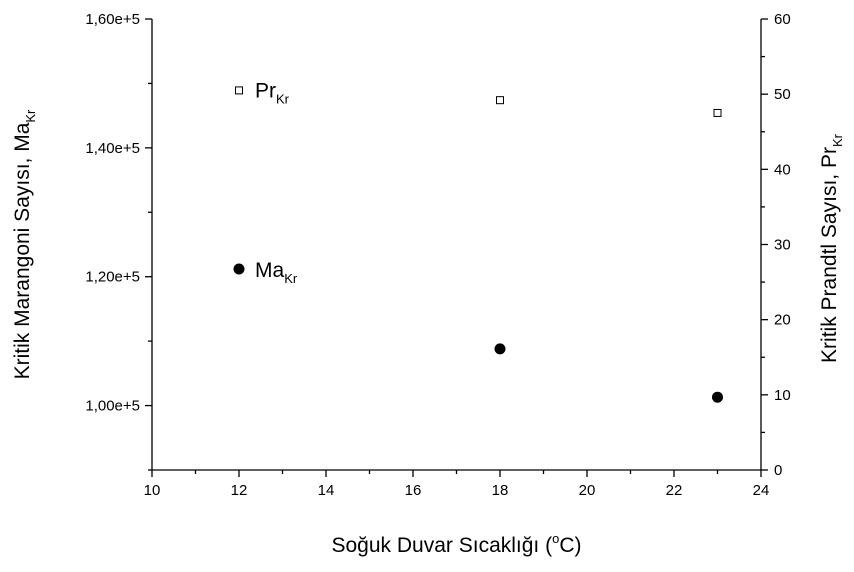  What do you see at coordinates (291, 278) in the screenshot?
I see `ma-series-label-subscript: Kr` at bounding box center [291, 278].